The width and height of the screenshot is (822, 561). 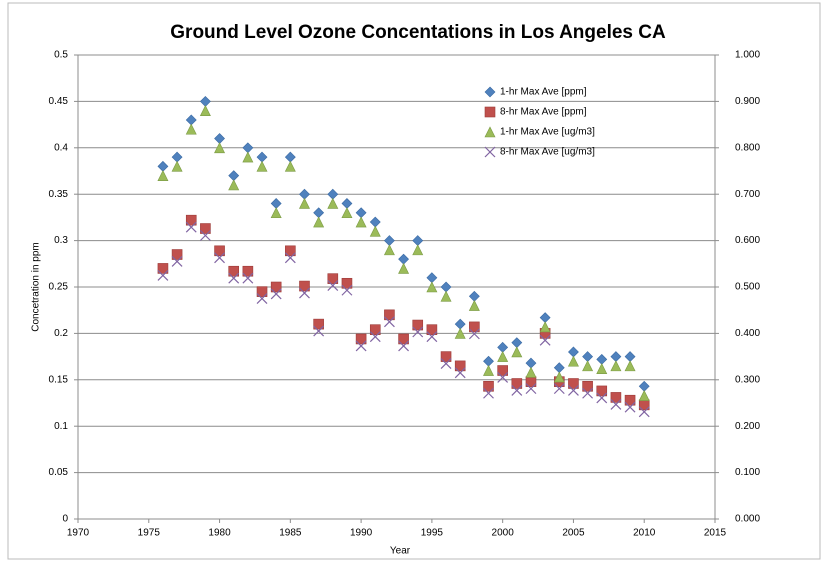 I want to click on y-tick-label: 0.3, so click(x=61, y=240).